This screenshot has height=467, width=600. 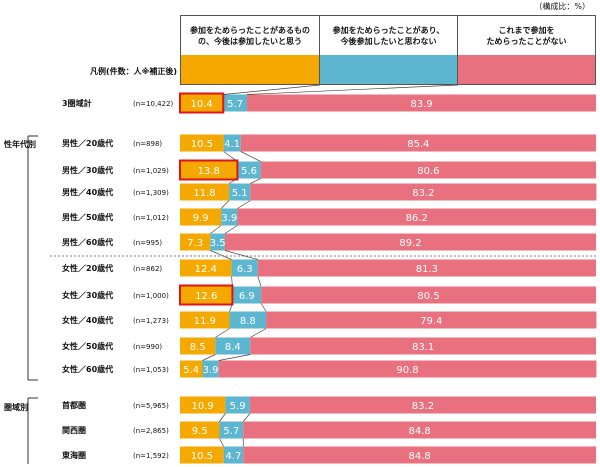 I want to click on group-label-region: 圏域別, so click(x=16, y=407).